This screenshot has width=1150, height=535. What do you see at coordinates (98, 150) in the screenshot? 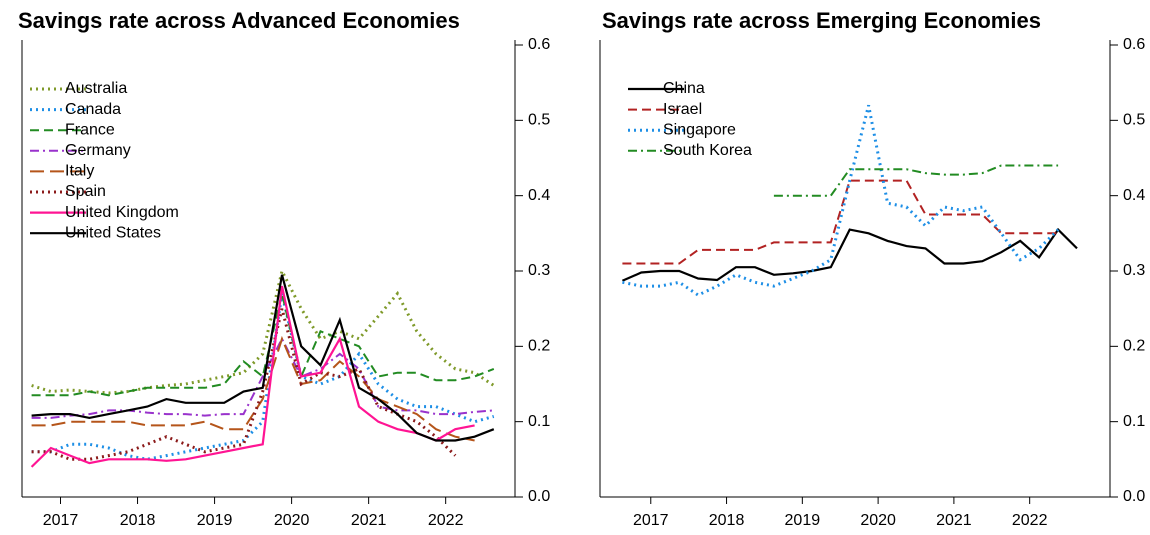
I see `legend-label: Germany` at bounding box center [98, 150].